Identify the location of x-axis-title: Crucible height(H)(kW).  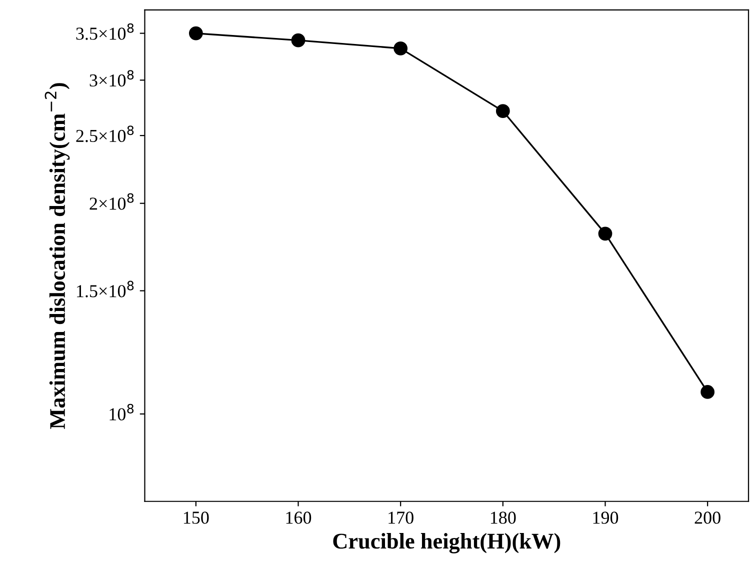
(446, 543).